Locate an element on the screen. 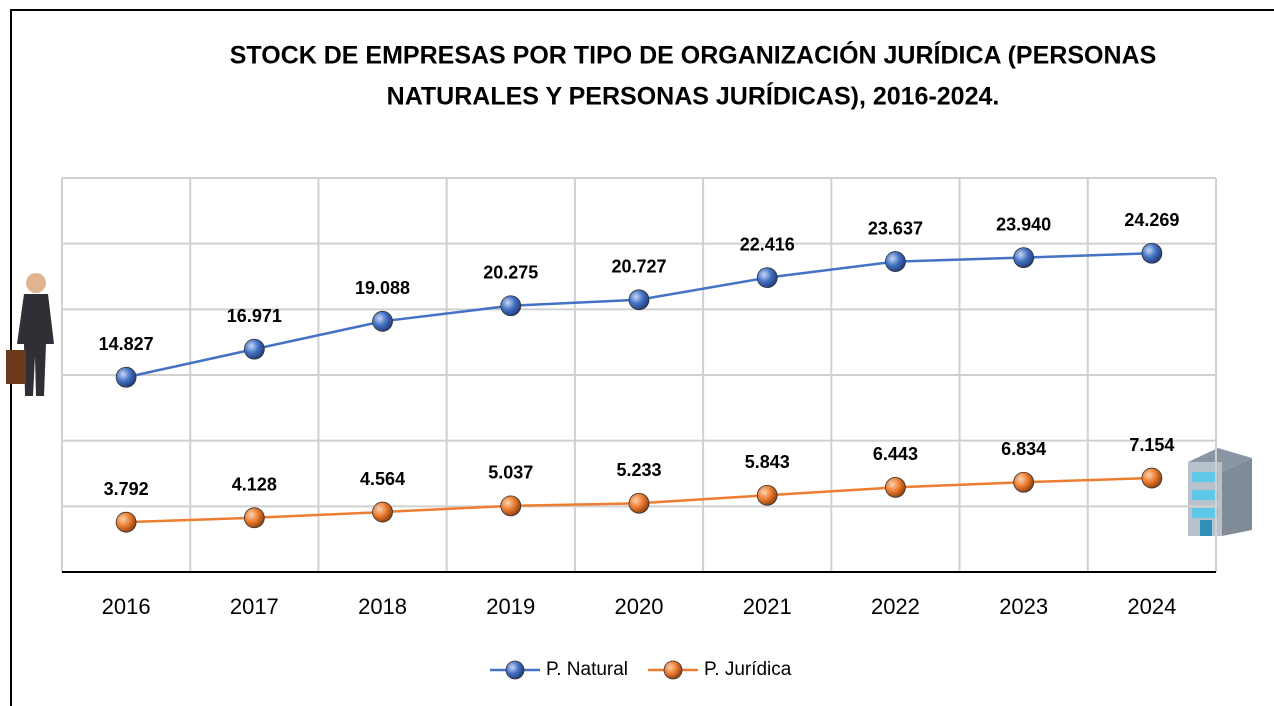 This screenshot has width=1274, height=706. data-label: 23.637 is located at coordinates (895, 228).